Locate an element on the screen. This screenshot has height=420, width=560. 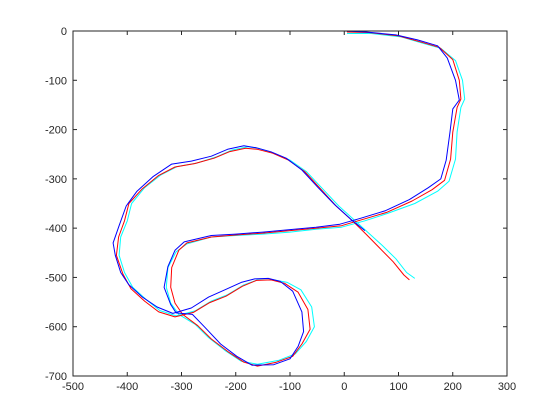
y-tick-label: -400 is located at coordinates (56, 229).